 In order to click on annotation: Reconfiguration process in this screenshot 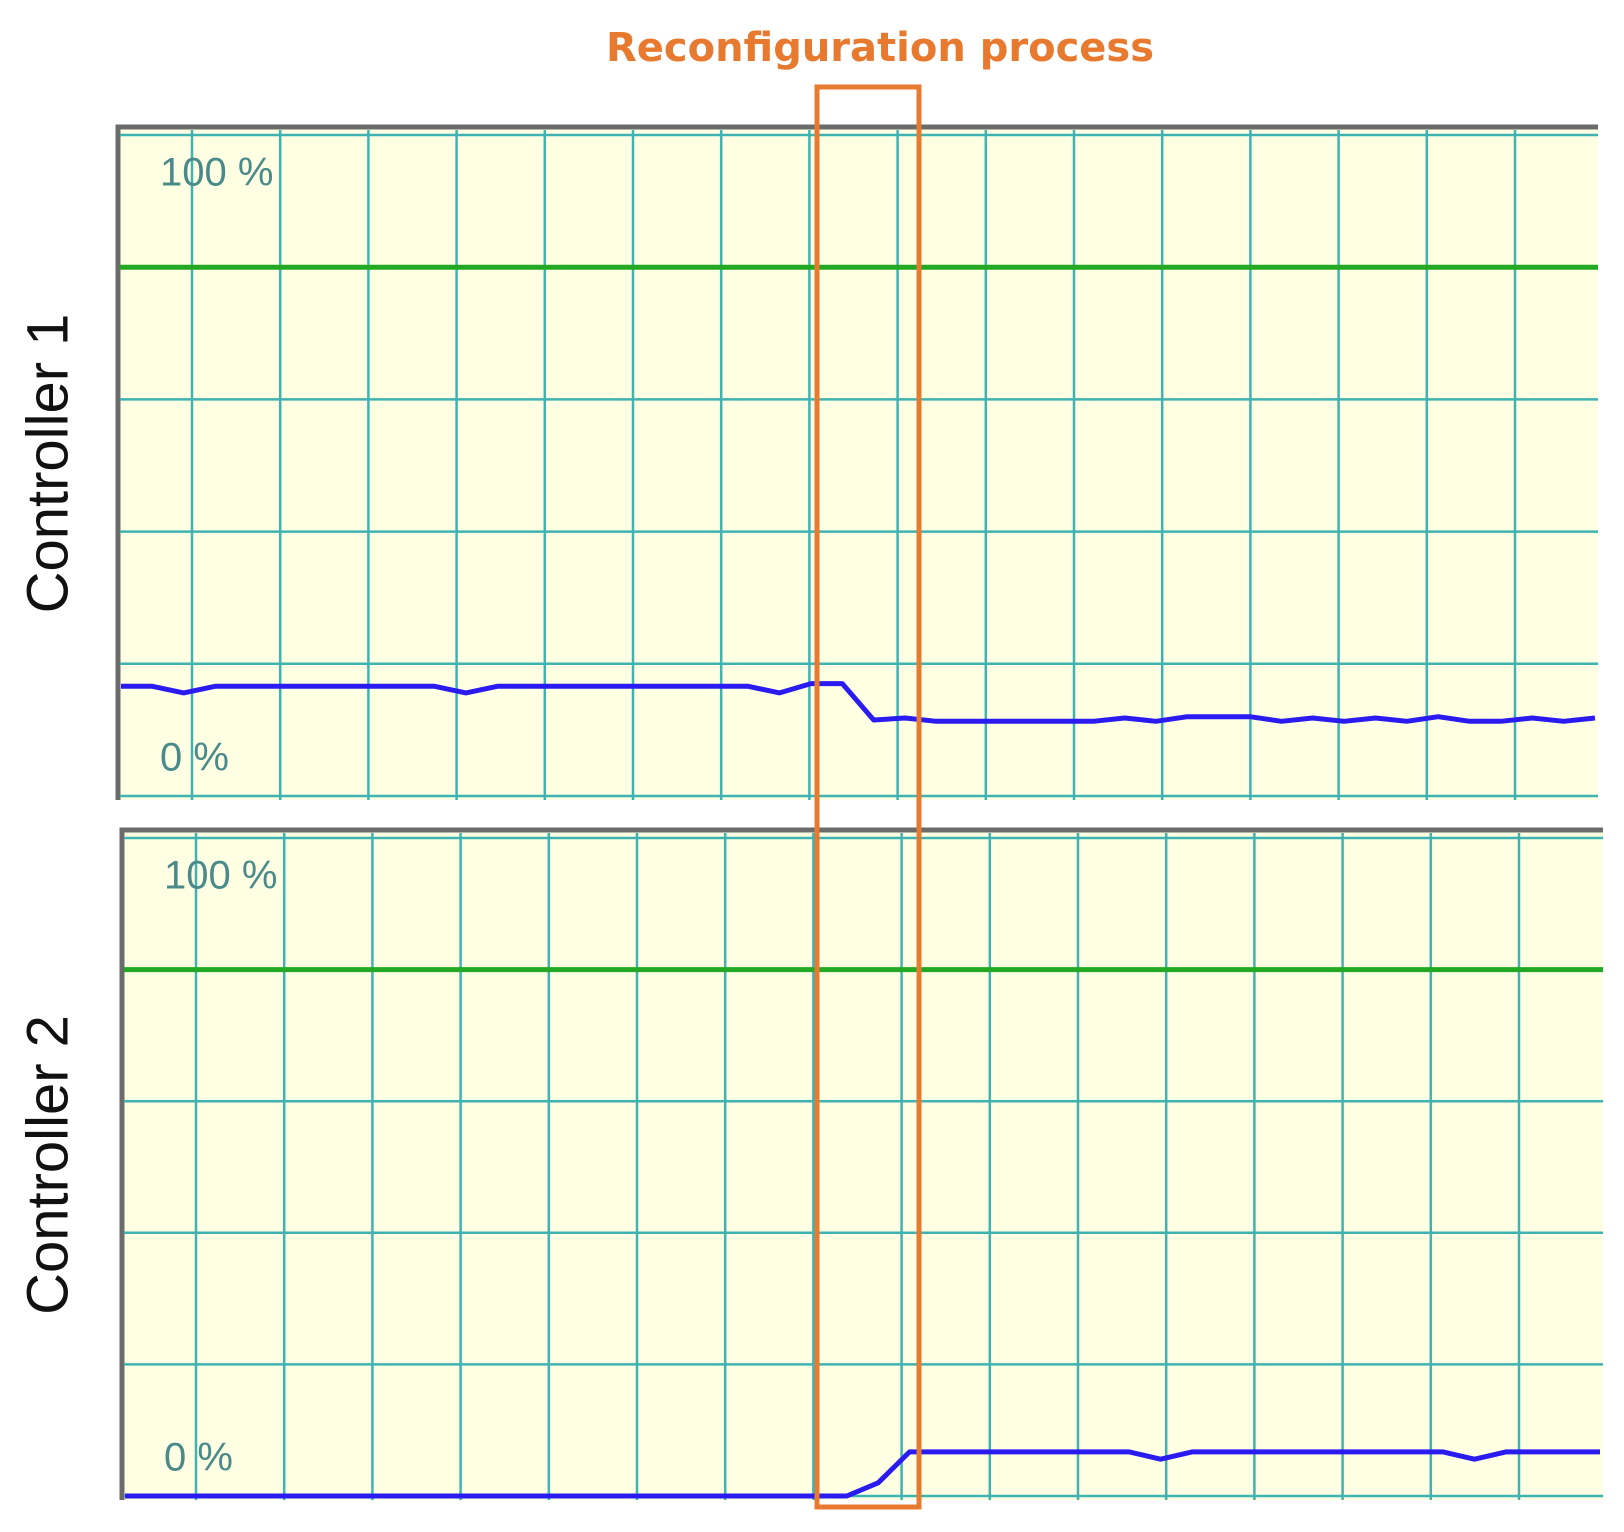, I will do `click(880, 48)`.